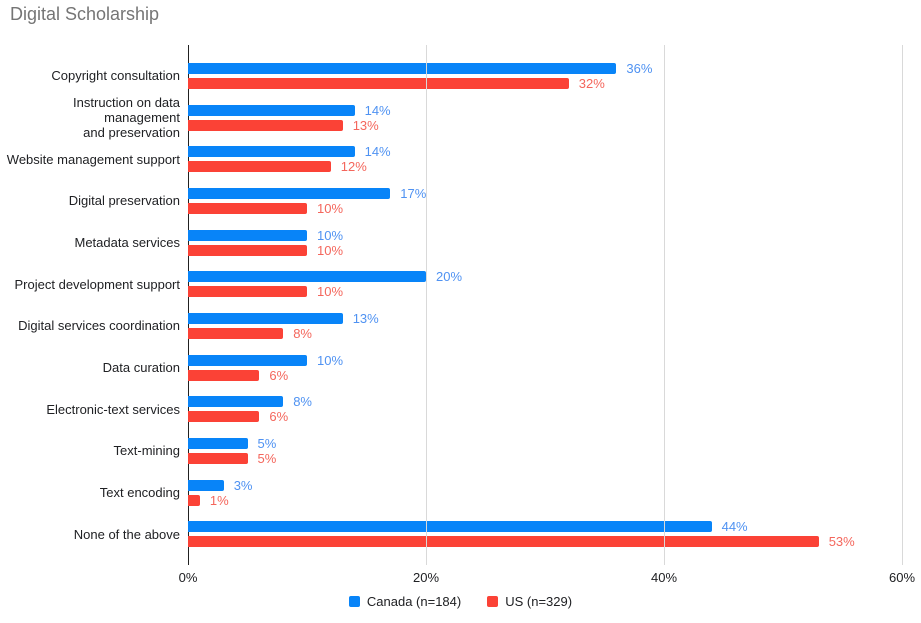 This screenshot has height=623, width=921. I want to click on y-axis-baseline, so click(188, 305).